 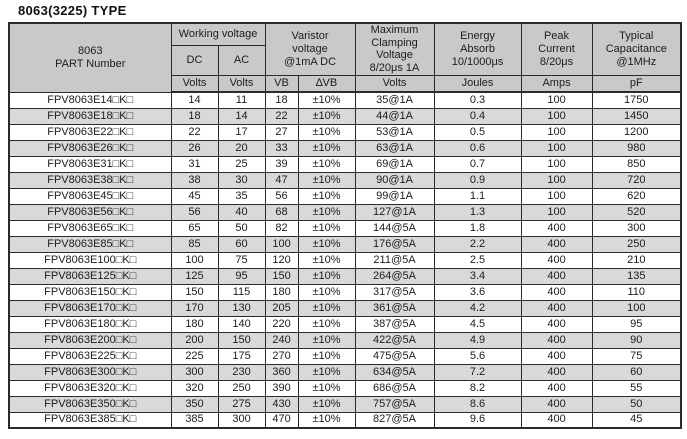 What do you see at coordinates (281, 324) in the screenshot?
I see `vb-cell: 220` at bounding box center [281, 324].